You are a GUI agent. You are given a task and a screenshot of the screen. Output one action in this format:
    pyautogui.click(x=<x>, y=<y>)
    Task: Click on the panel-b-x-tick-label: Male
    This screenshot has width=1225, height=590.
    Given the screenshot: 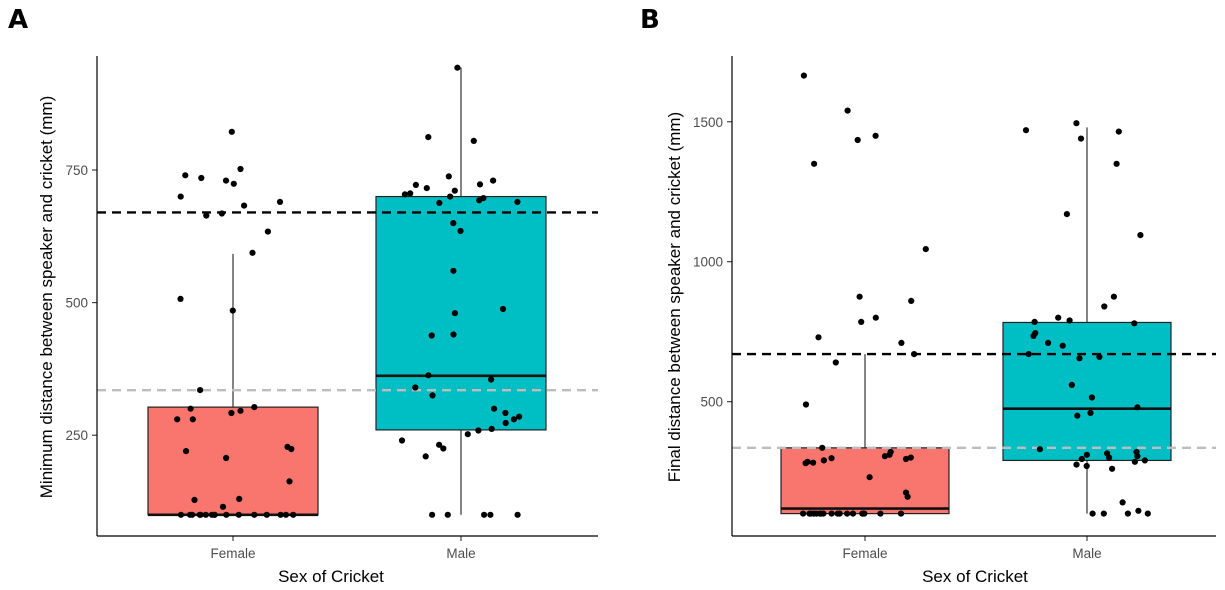 What is the action you would take?
    pyautogui.click(x=1086, y=553)
    